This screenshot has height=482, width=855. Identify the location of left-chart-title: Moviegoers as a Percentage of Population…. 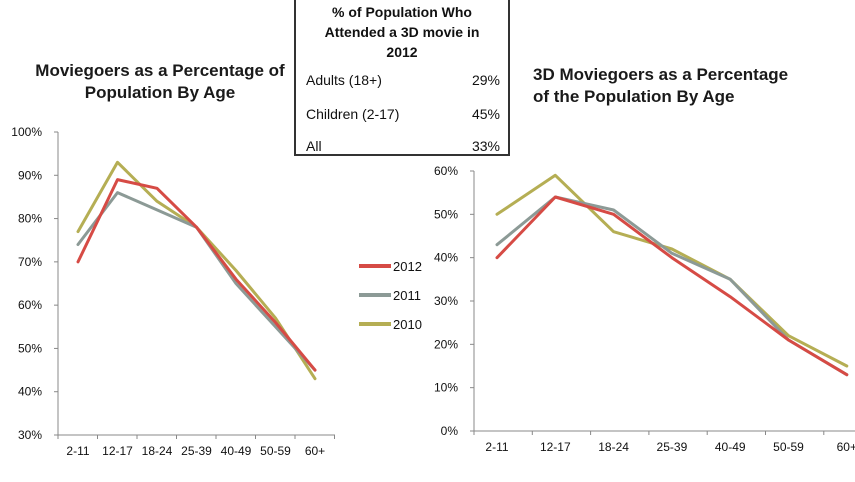
(160, 82).